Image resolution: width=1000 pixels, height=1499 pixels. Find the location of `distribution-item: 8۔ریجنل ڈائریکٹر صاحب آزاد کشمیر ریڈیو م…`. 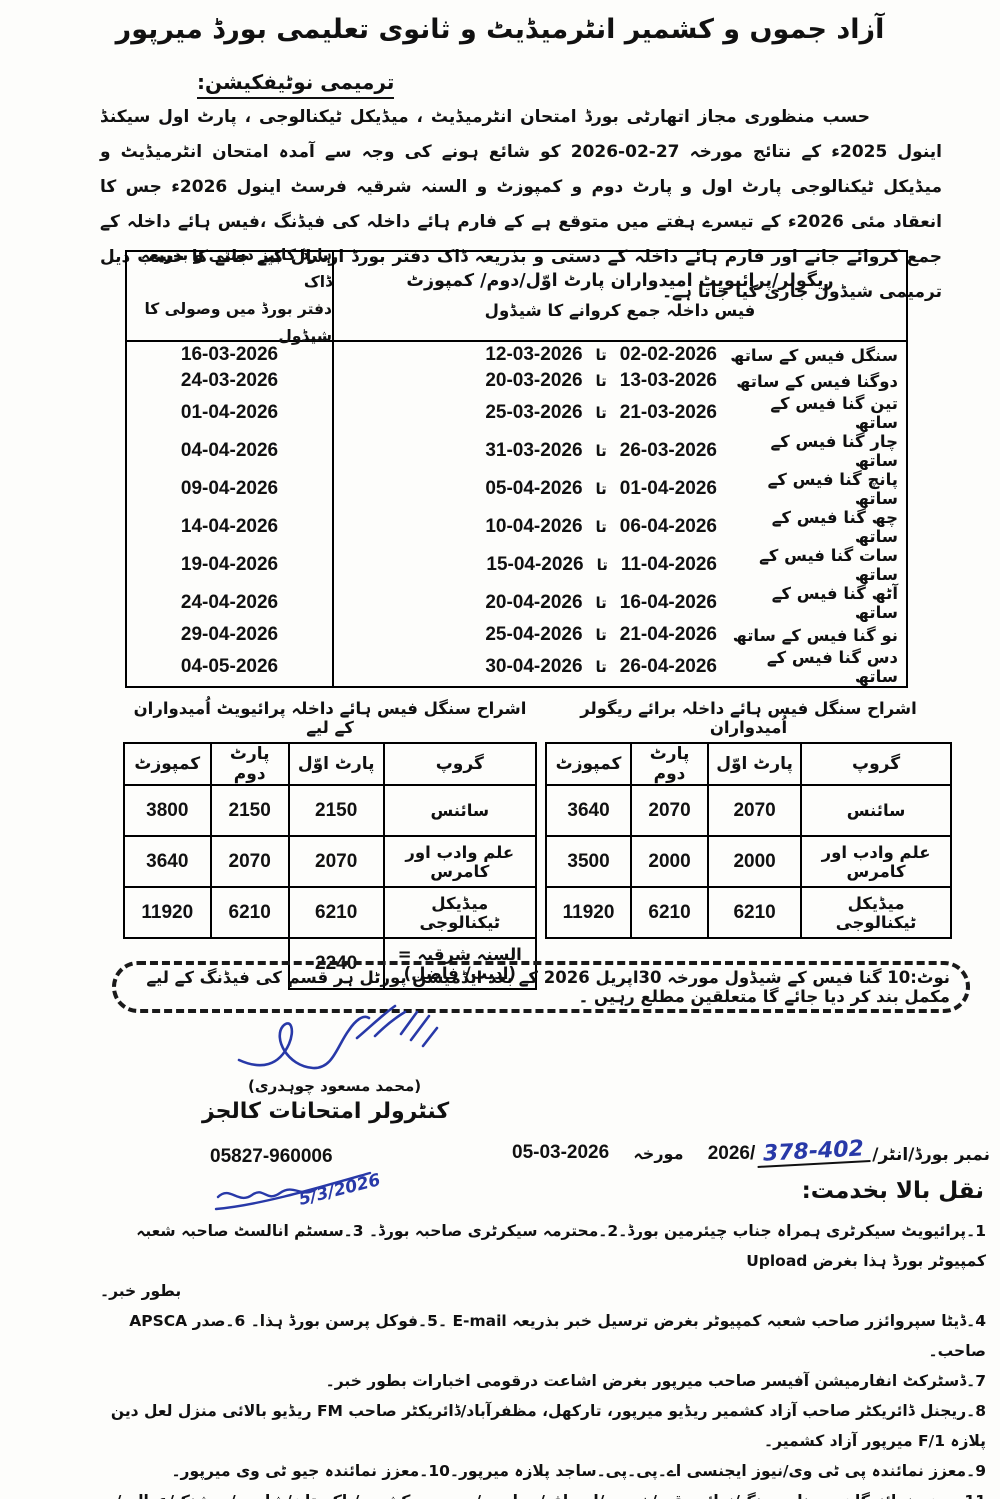

distribution-item: 8۔ریجنل ڈائریکٹر صاحب آزاد کشمیر ریڈیو م… is located at coordinates (548, 1426).